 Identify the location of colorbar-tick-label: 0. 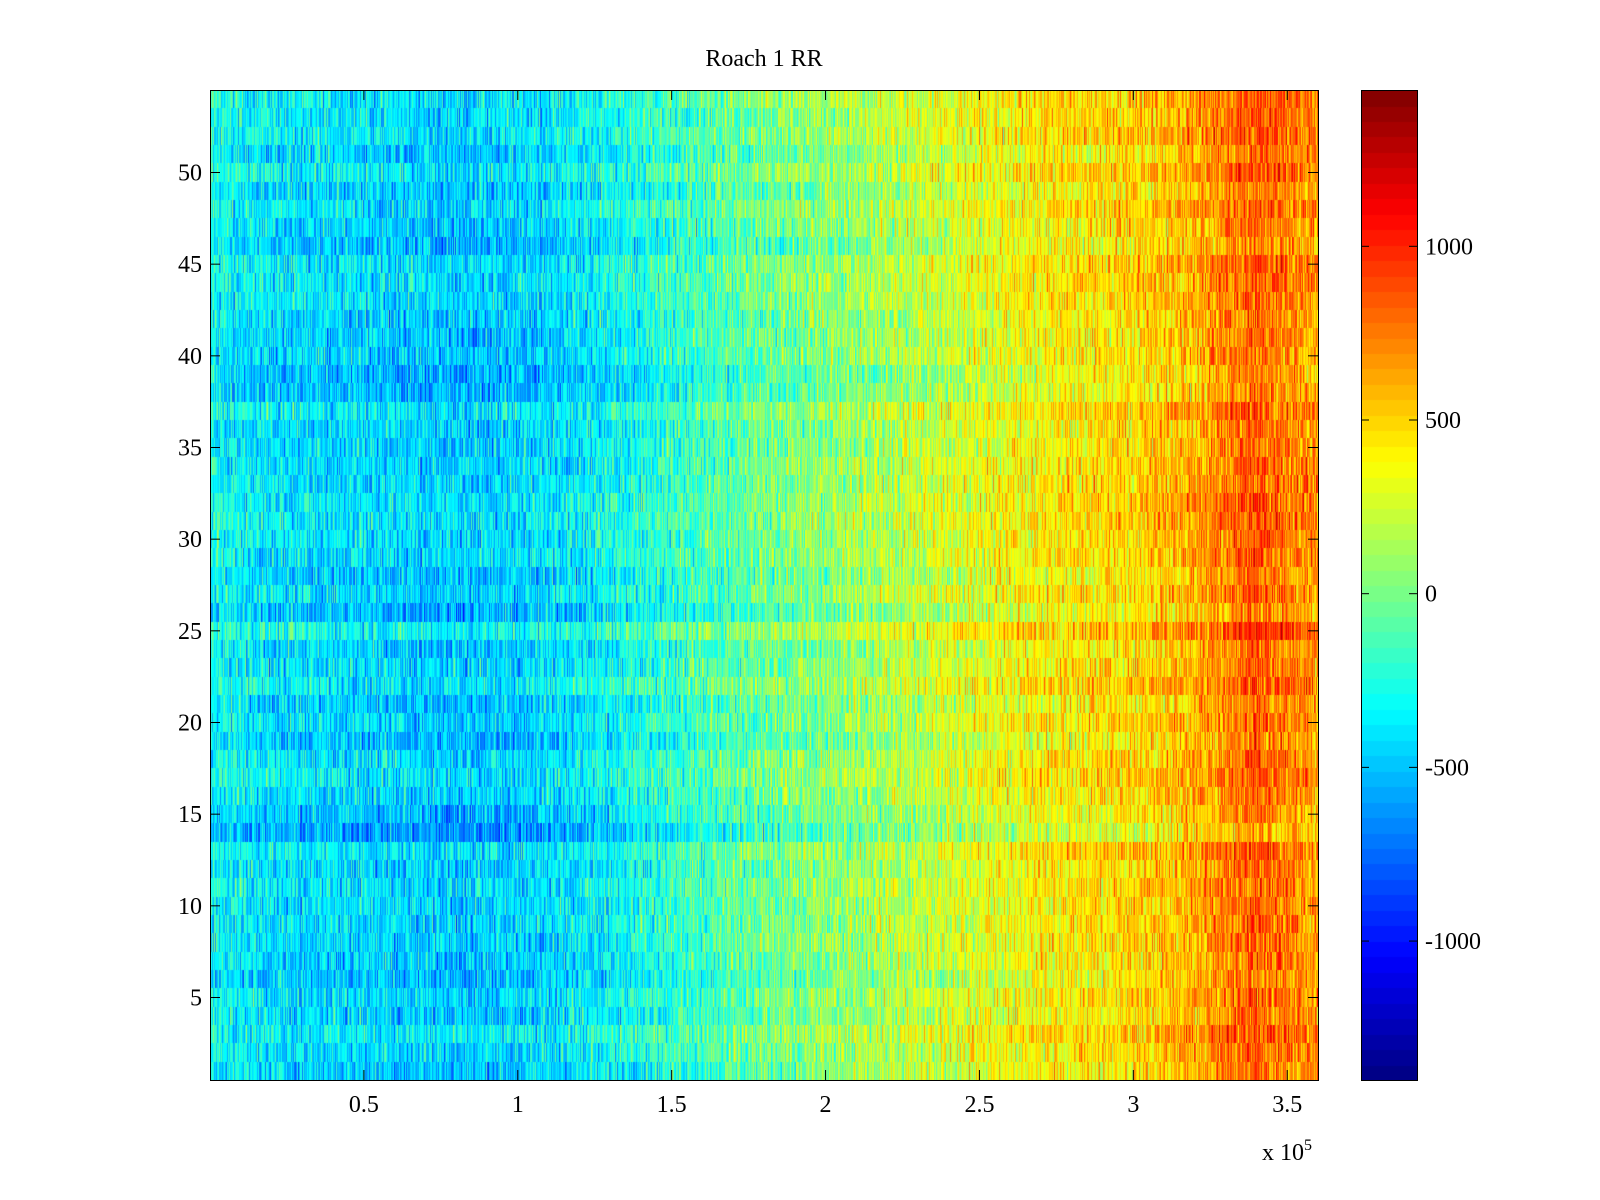
(1431, 595).